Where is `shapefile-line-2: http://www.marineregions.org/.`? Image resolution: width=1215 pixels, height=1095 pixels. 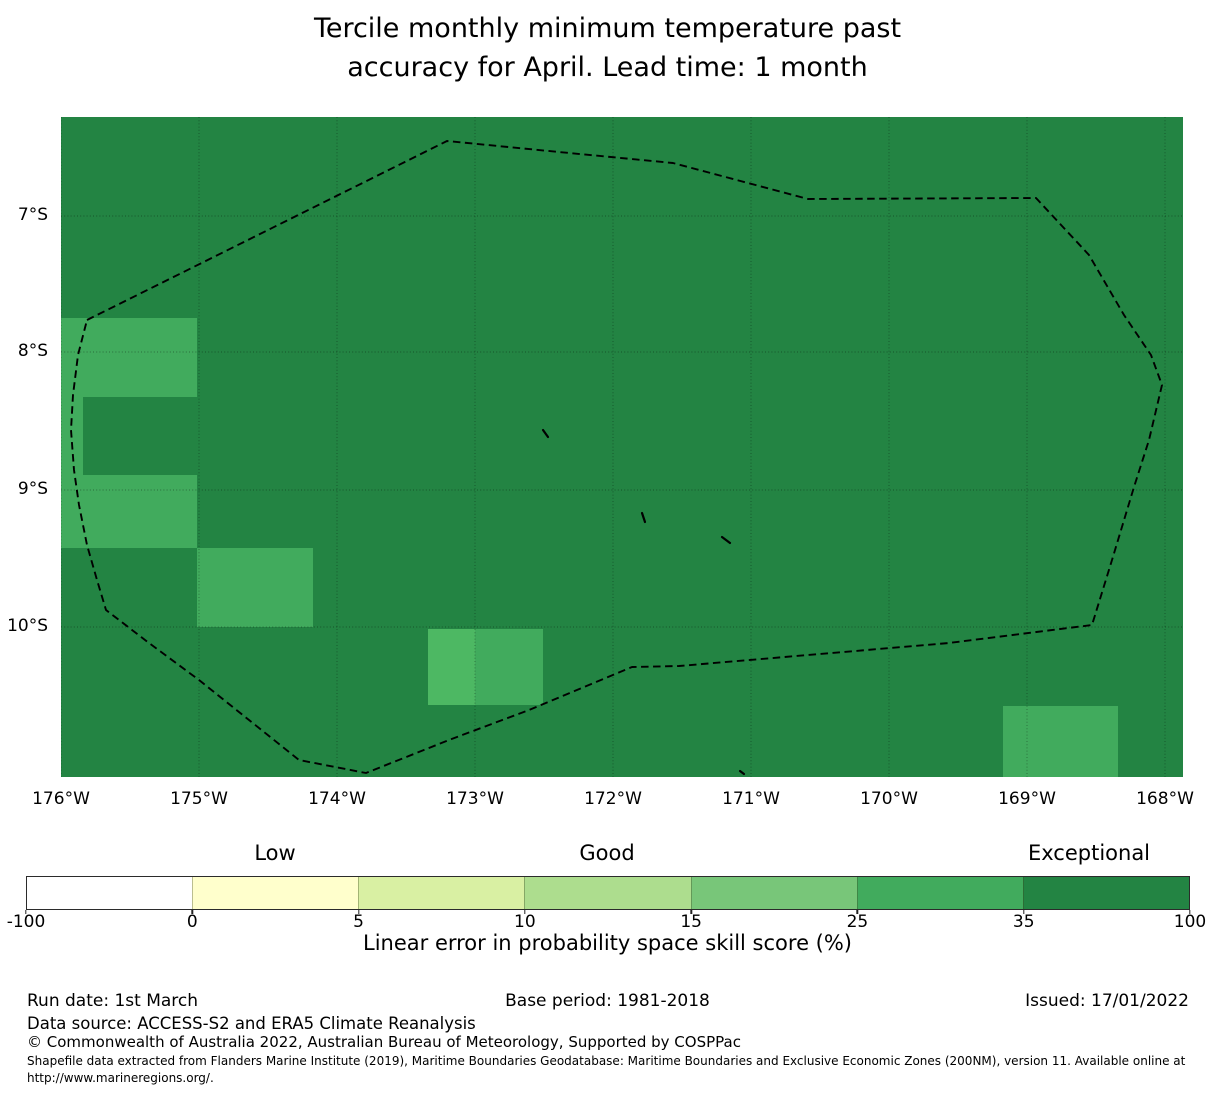 shapefile-line-2: http://www.marineregions.org/. is located at coordinates (120, 1078).